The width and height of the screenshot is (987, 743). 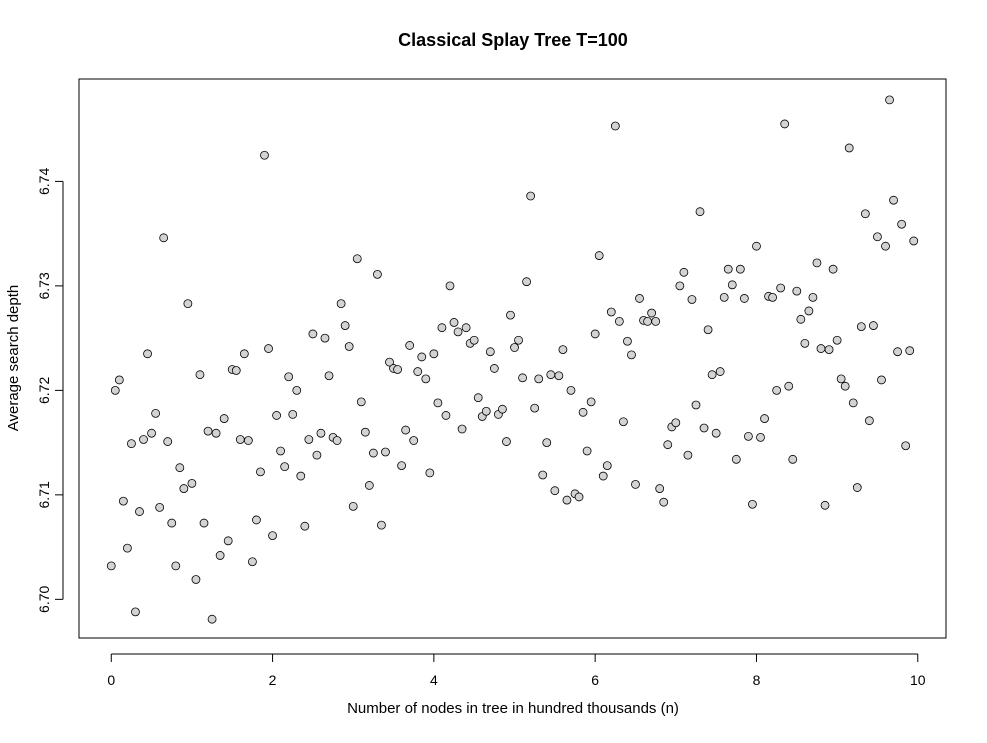 What do you see at coordinates (50, 390) in the screenshot?
I see `y-axis: 6.70 6.71 6.72 6.73 6.74` at bounding box center [50, 390].